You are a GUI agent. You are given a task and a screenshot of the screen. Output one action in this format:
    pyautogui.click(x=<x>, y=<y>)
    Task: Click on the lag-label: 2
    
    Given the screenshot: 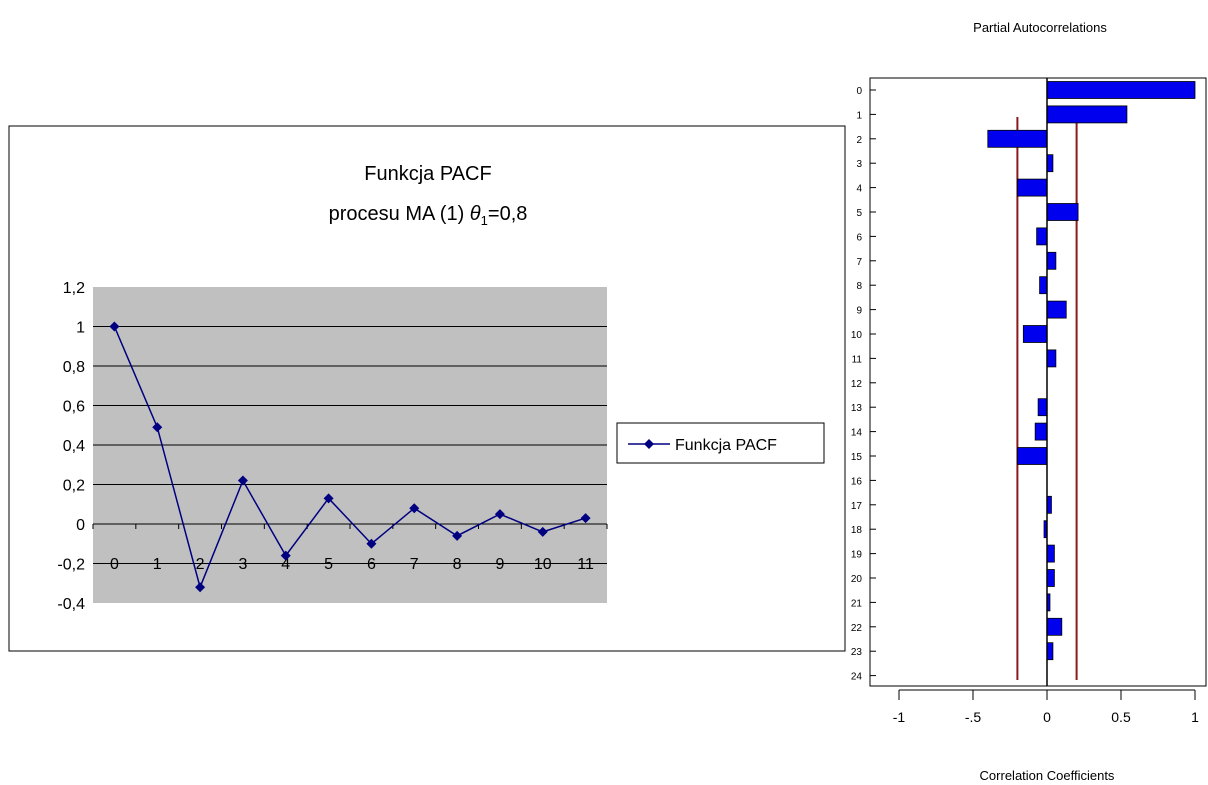 What is the action you would take?
    pyautogui.click(x=859, y=140)
    